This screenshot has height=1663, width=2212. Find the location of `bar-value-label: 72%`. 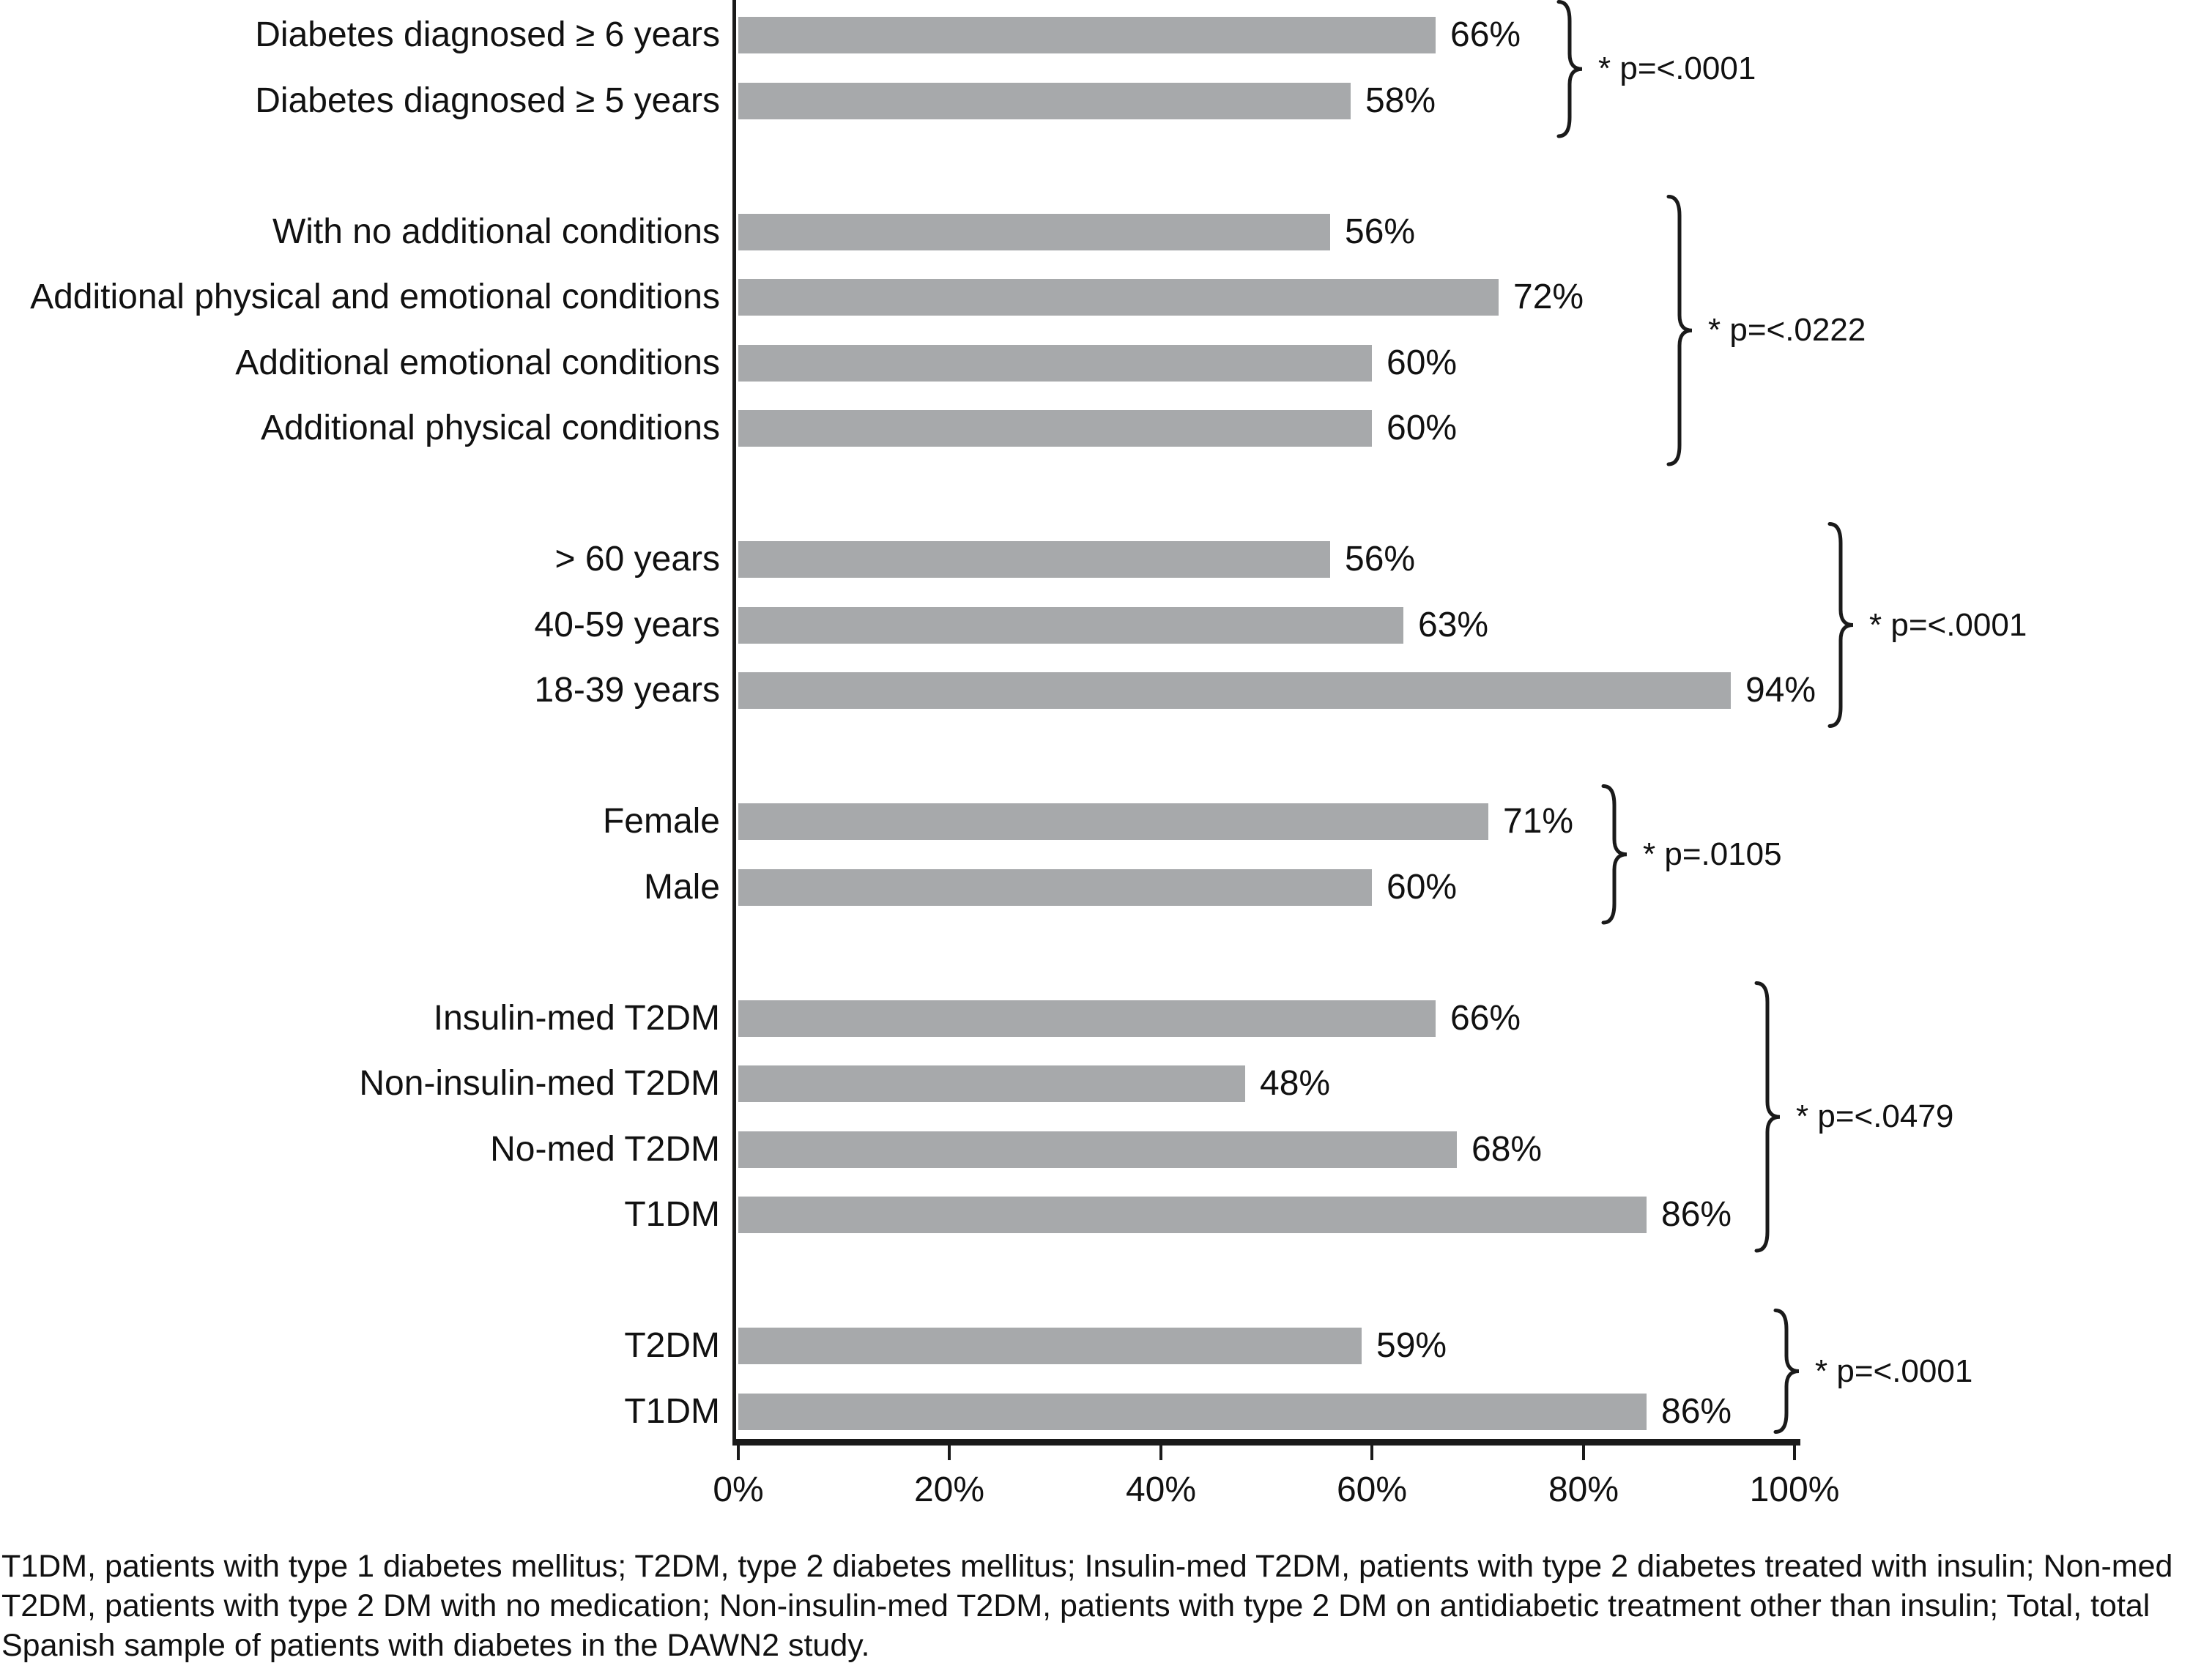

bar-value-label: 72% is located at coordinates (1548, 297).